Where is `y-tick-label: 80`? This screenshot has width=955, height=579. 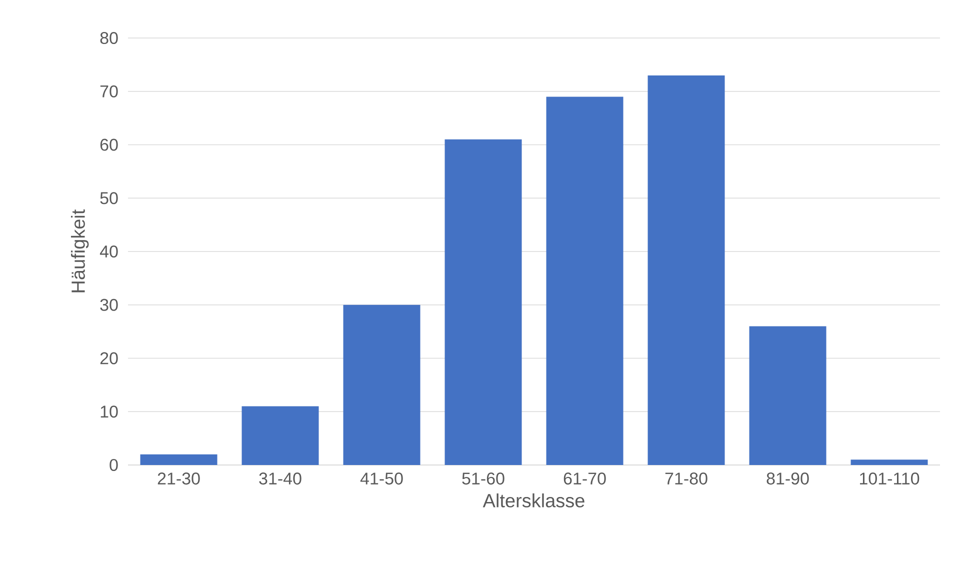
y-tick-label: 80 is located at coordinates (109, 38).